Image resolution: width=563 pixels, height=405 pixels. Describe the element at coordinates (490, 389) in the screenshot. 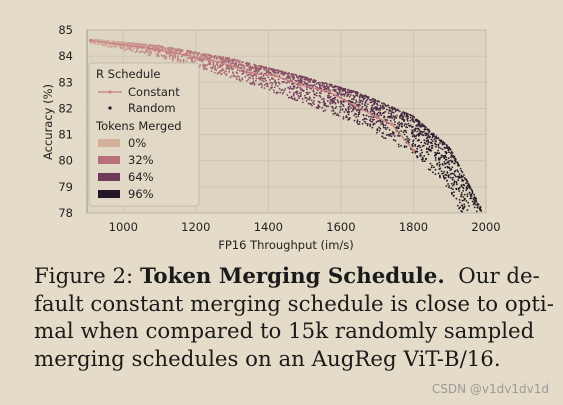

I see `watermark: CSDN @v1dv1dv1d` at that location.